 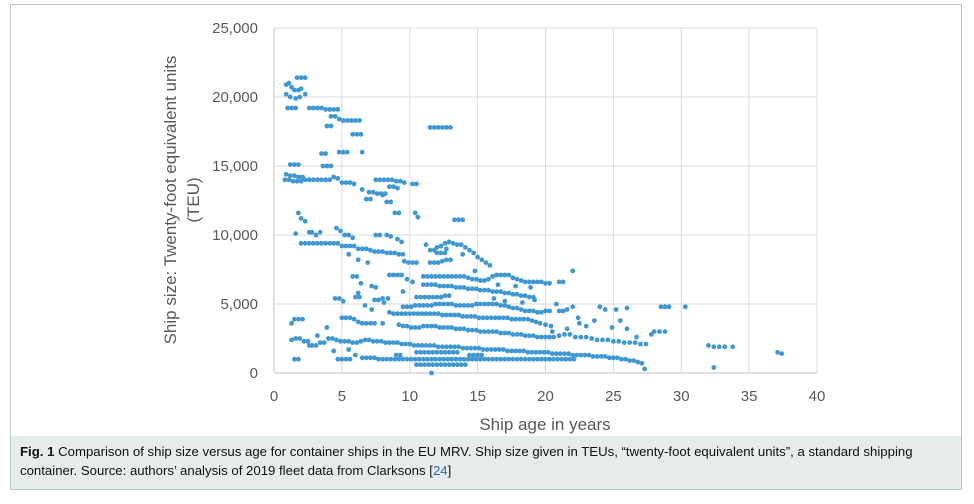 What do you see at coordinates (440, 470) in the screenshot?
I see `caption-reference-link: 24` at bounding box center [440, 470].